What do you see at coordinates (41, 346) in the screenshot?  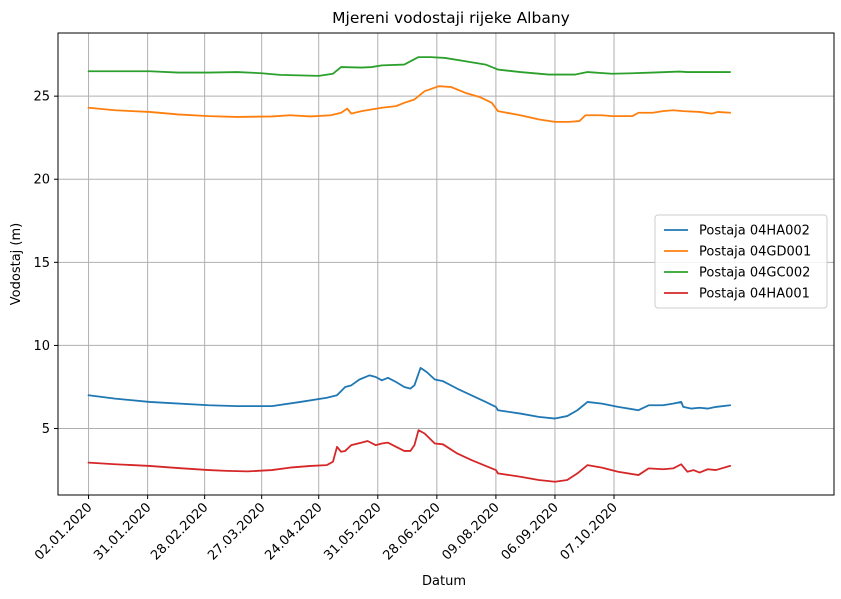 I see `y-tick-label: 10` at bounding box center [41, 346].